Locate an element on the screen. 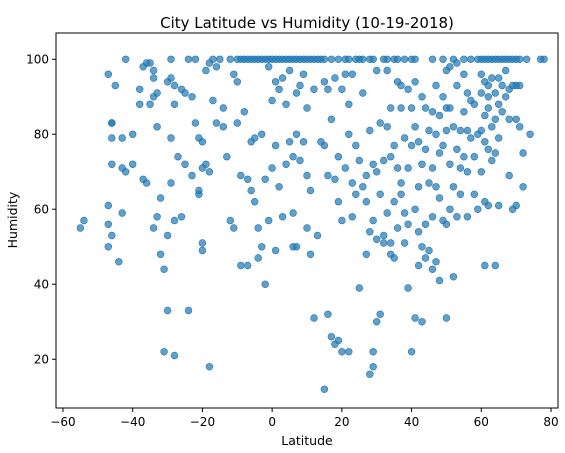 The width and height of the screenshot is (565, 453). y-tick-label: 100 is located at coordinates (37, 59).